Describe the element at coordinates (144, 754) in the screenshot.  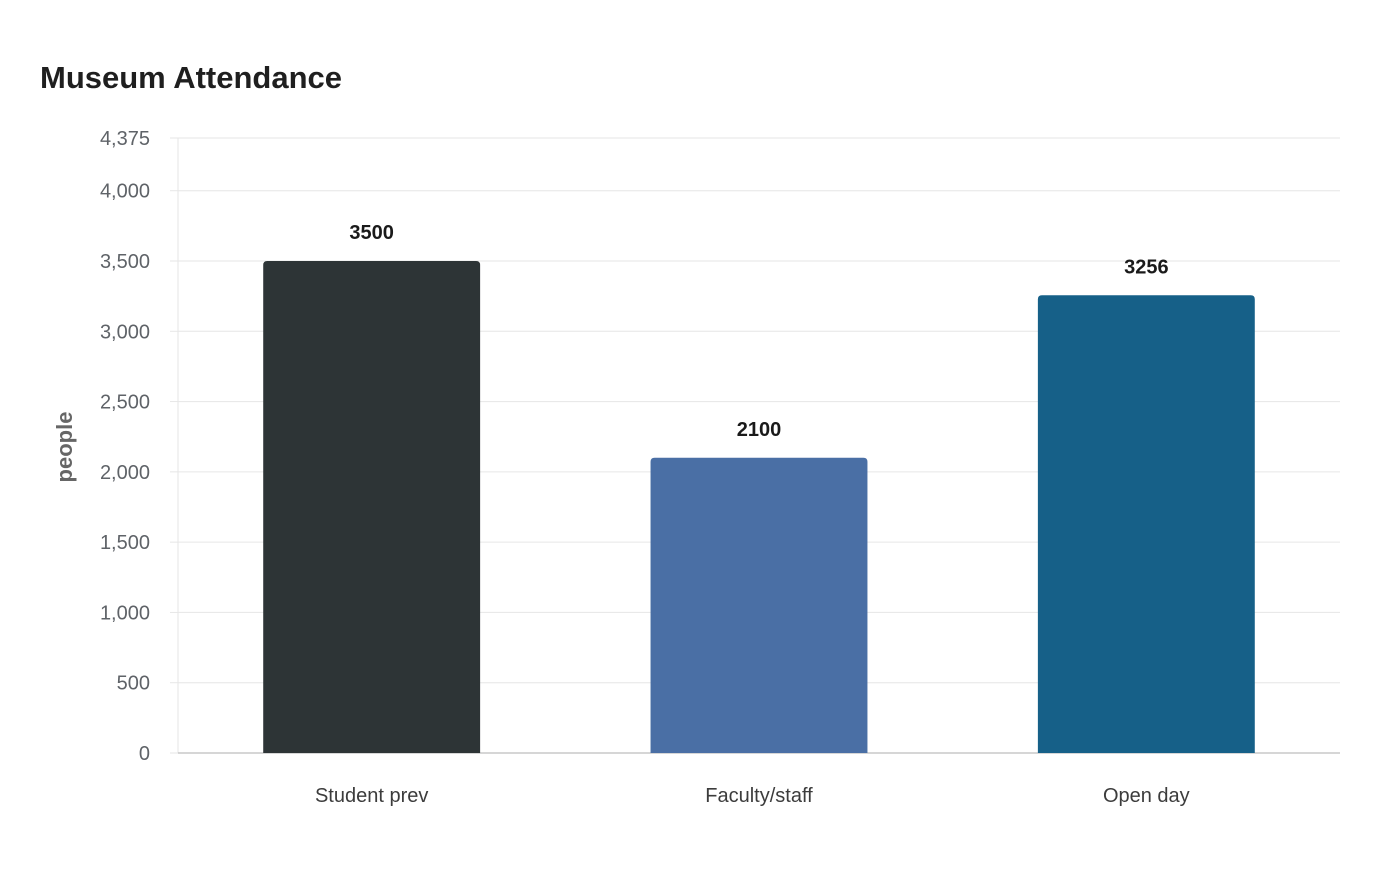
I see `y-tick-label: 0` at that location.